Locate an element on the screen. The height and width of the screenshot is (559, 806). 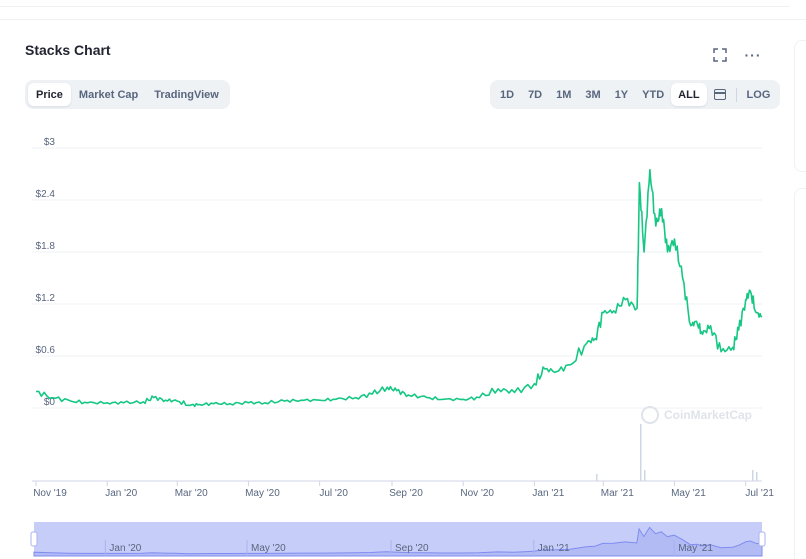
x-tick-label: Mar '21 is located at coordinates (617, 493).